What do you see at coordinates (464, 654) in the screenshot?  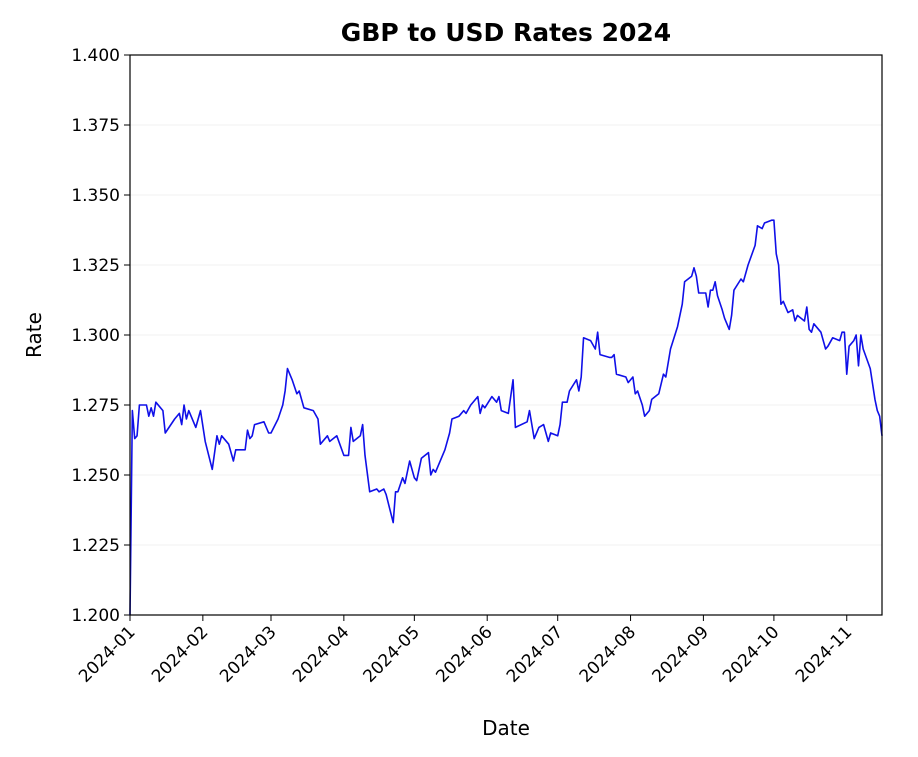 I see `x-tick-label: 2024-06` at bounding box center [464, 654].